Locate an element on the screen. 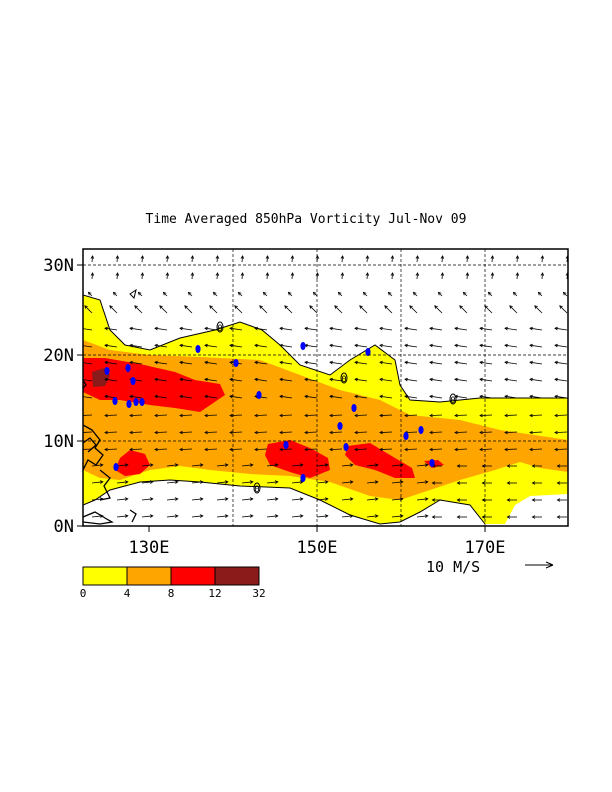  colorbar-label: 0 is located at coordinates (83, 593).